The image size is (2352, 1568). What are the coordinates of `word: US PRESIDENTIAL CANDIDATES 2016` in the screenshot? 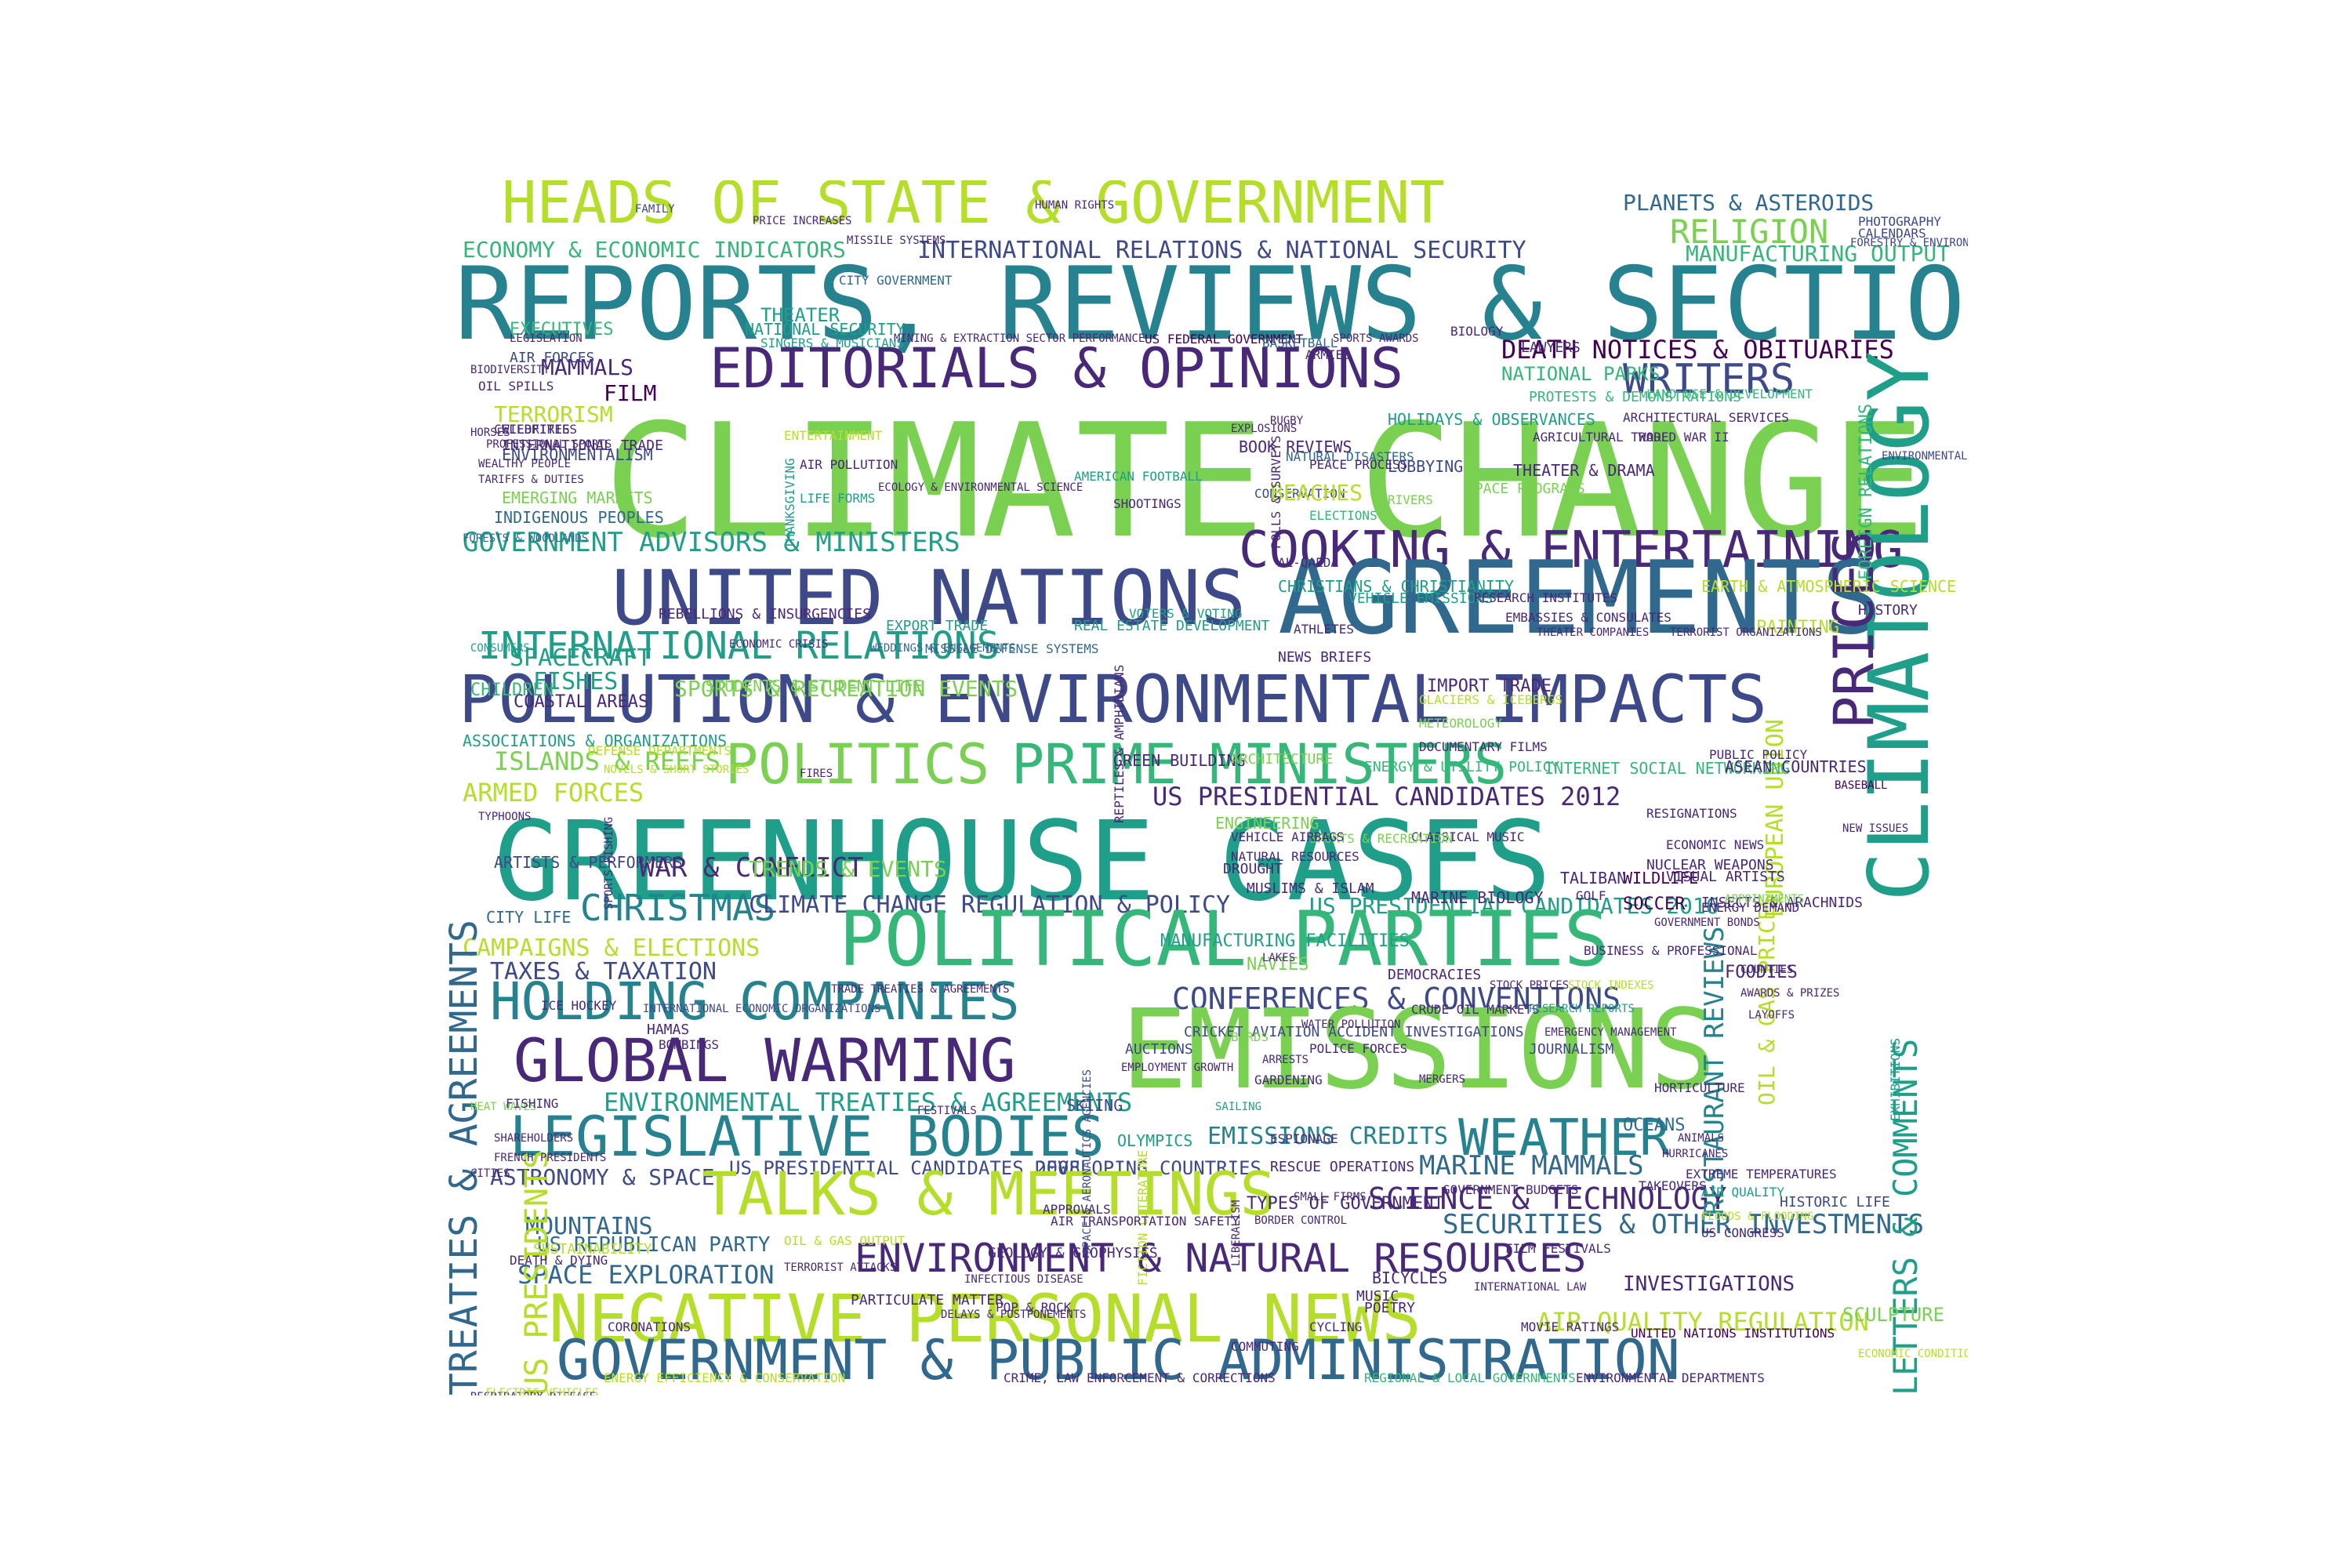 It's located at (1514, 906).